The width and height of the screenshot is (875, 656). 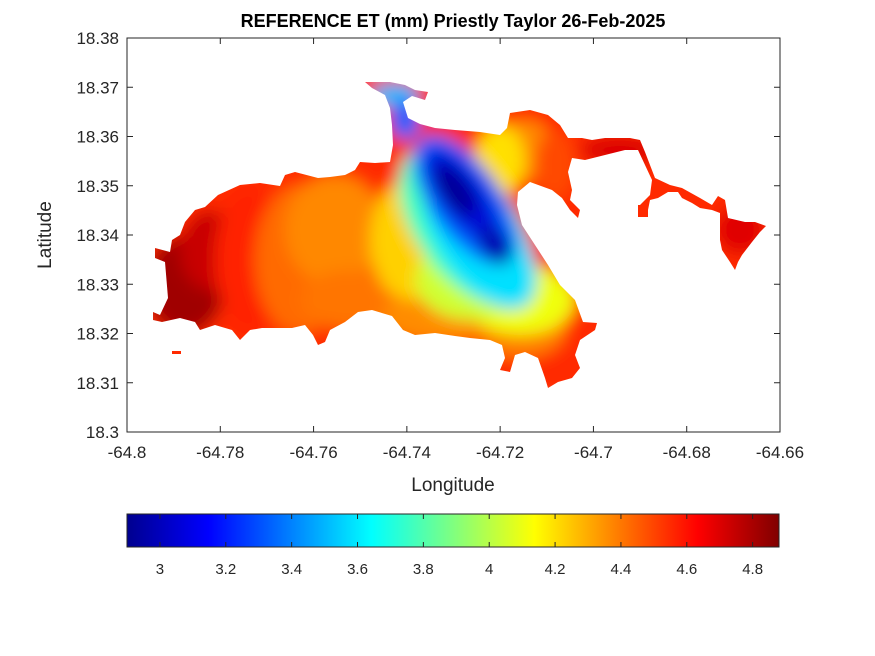 What do you see at coordinates (752, 569) in the screenshot?
I see `colorbar-tick-label: 4.8` at bounding box center [752, 569].